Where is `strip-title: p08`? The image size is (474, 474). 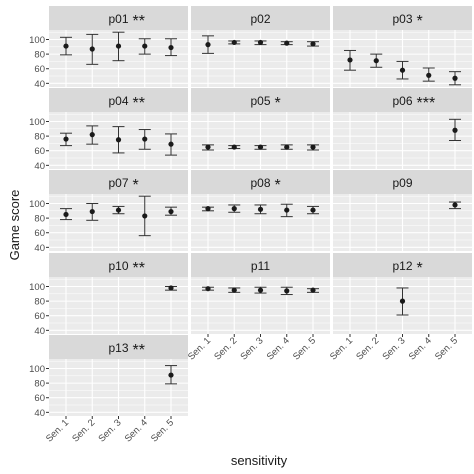 strip-title: p08 is located at coordinates (260, 183).